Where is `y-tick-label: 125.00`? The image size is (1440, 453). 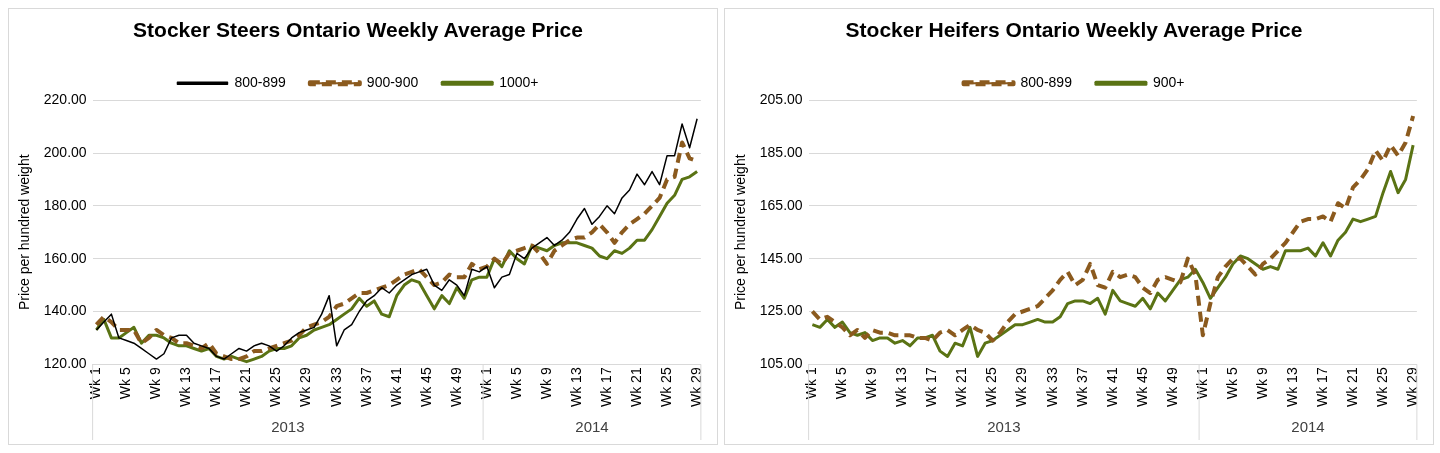
y-tick-label: 125.00 is located at coordinates (781, 310).